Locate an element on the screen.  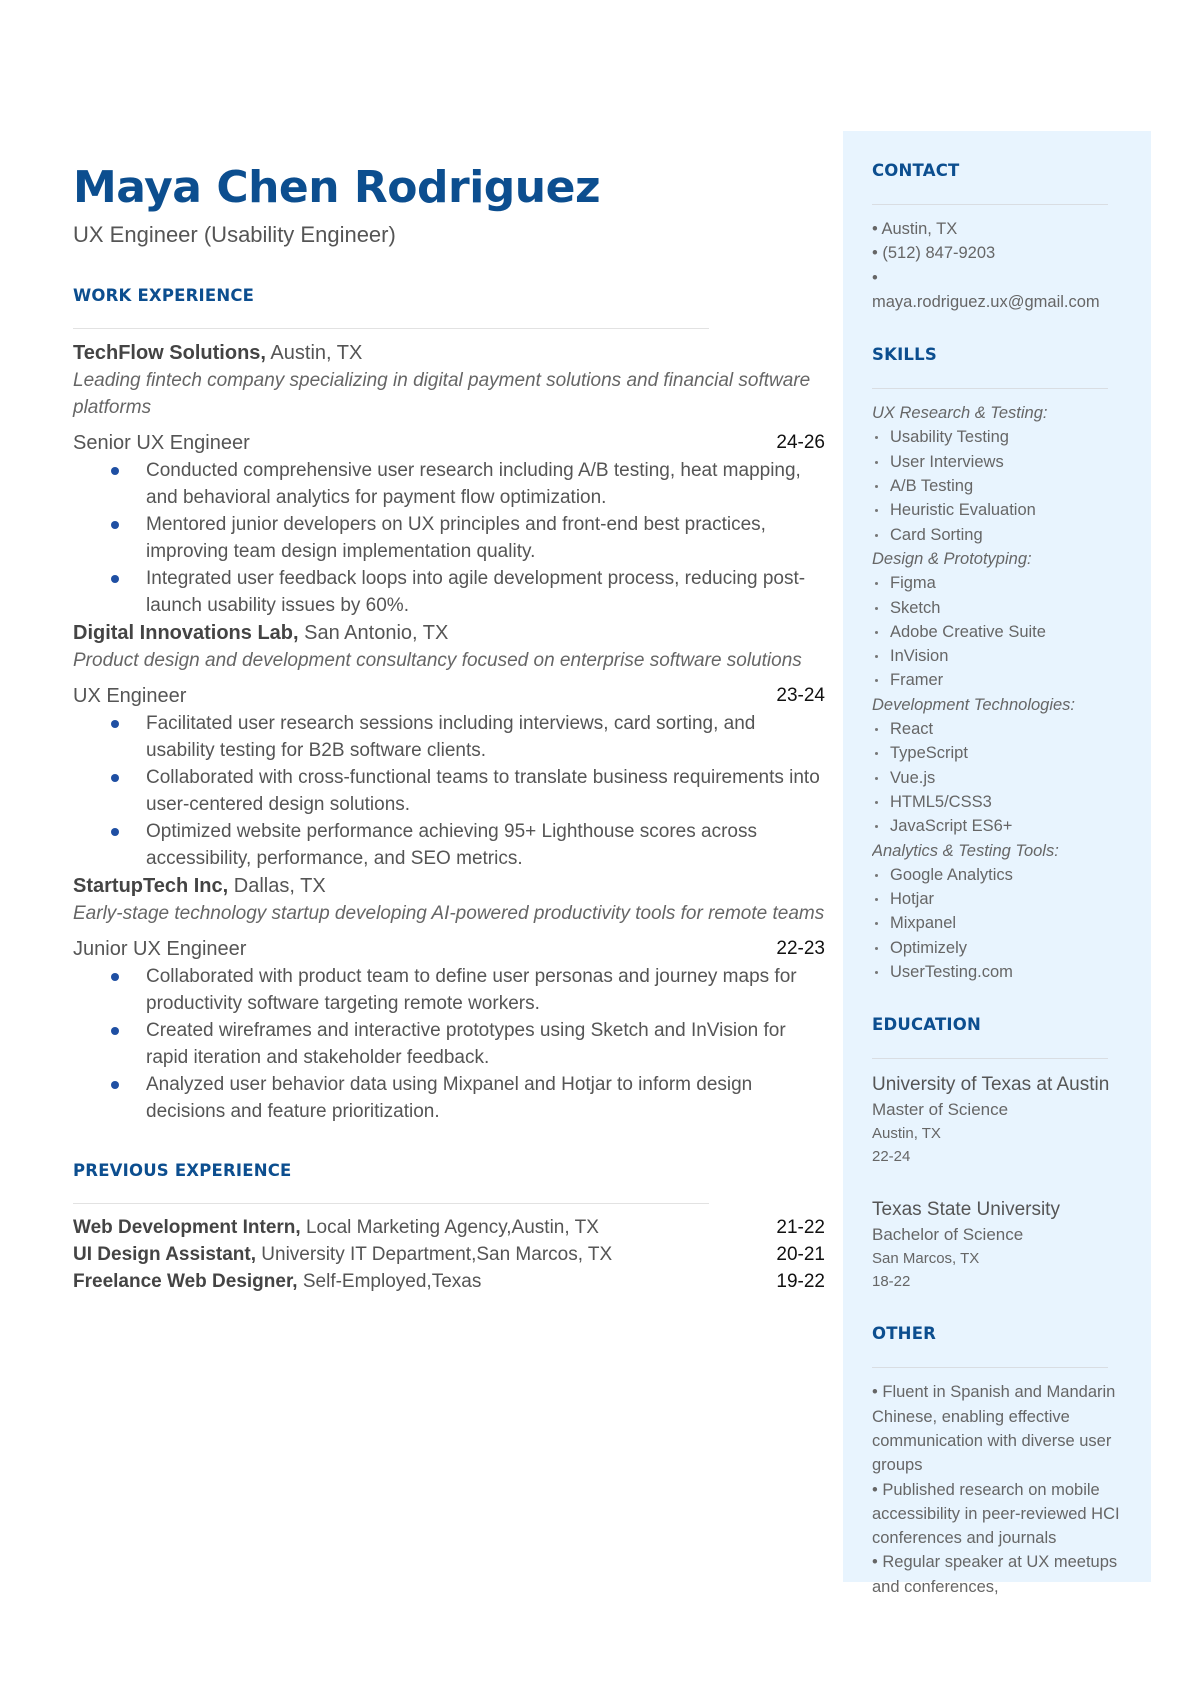
skill-item: Sketch is located at coordinates (1003, 608).